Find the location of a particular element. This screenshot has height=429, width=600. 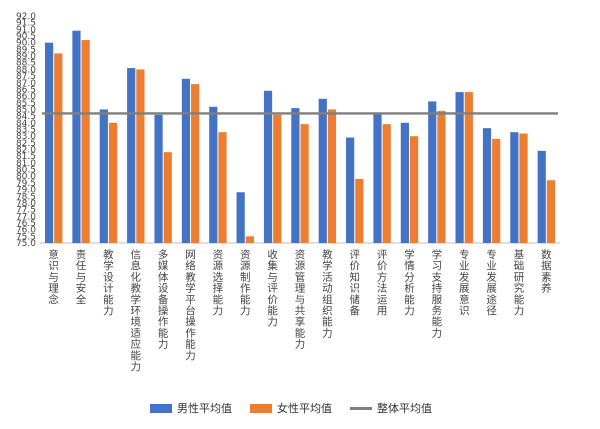

x-tick-label: 资源选择能力 is located at coordinates (218, 283).